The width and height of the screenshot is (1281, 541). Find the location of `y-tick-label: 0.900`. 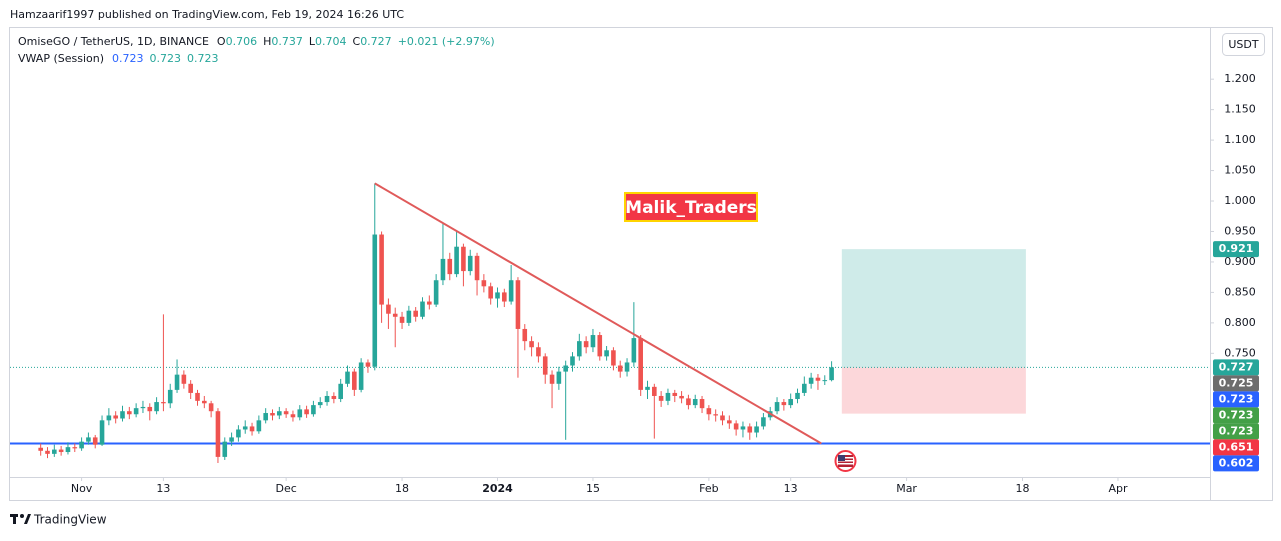

y-tick-label: 0.900 is located at coordinates (1240, 261).